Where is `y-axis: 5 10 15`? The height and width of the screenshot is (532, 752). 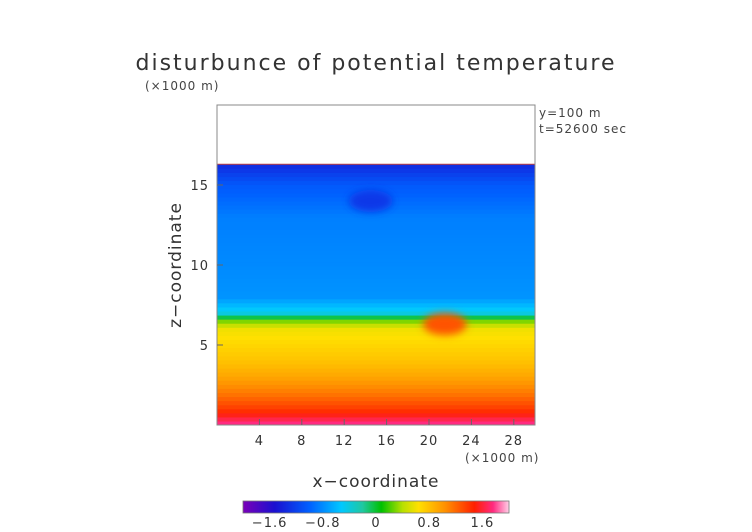
y-axis: 5 10 15 is located at coordinates (206, 266).